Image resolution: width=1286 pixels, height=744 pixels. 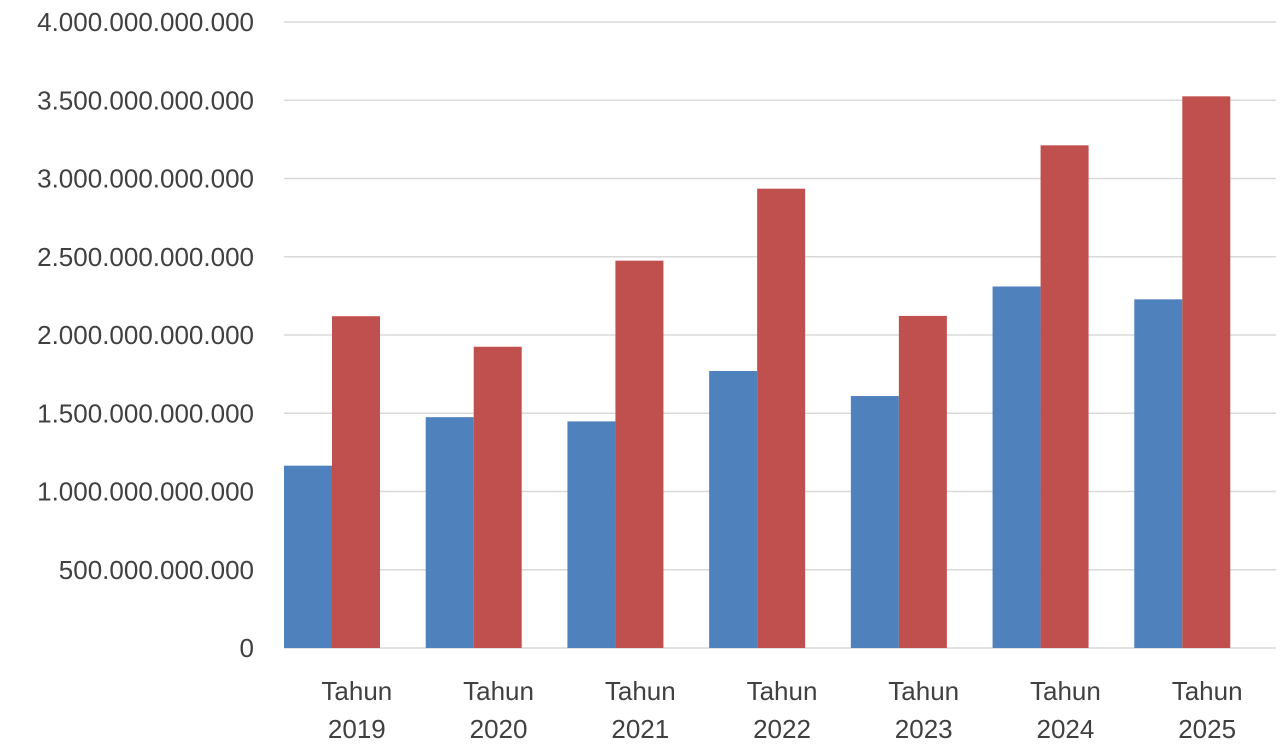 What do you see at coordinates (449, 532) in the screenshot?
I see `bar-series-1-tahun-2020` at bounding box center [449, 532].